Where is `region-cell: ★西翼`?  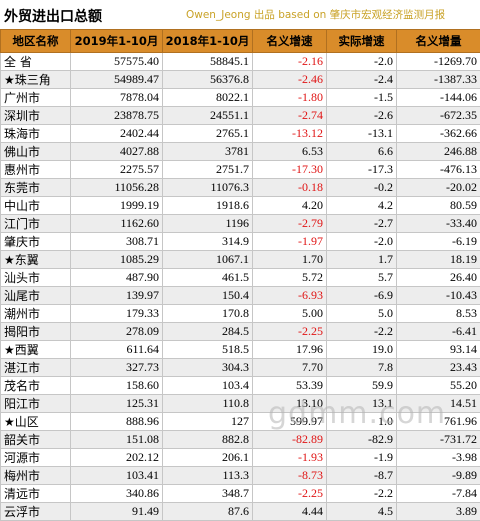 region-cell: ★西翼 is located at coordinates (36, 350).